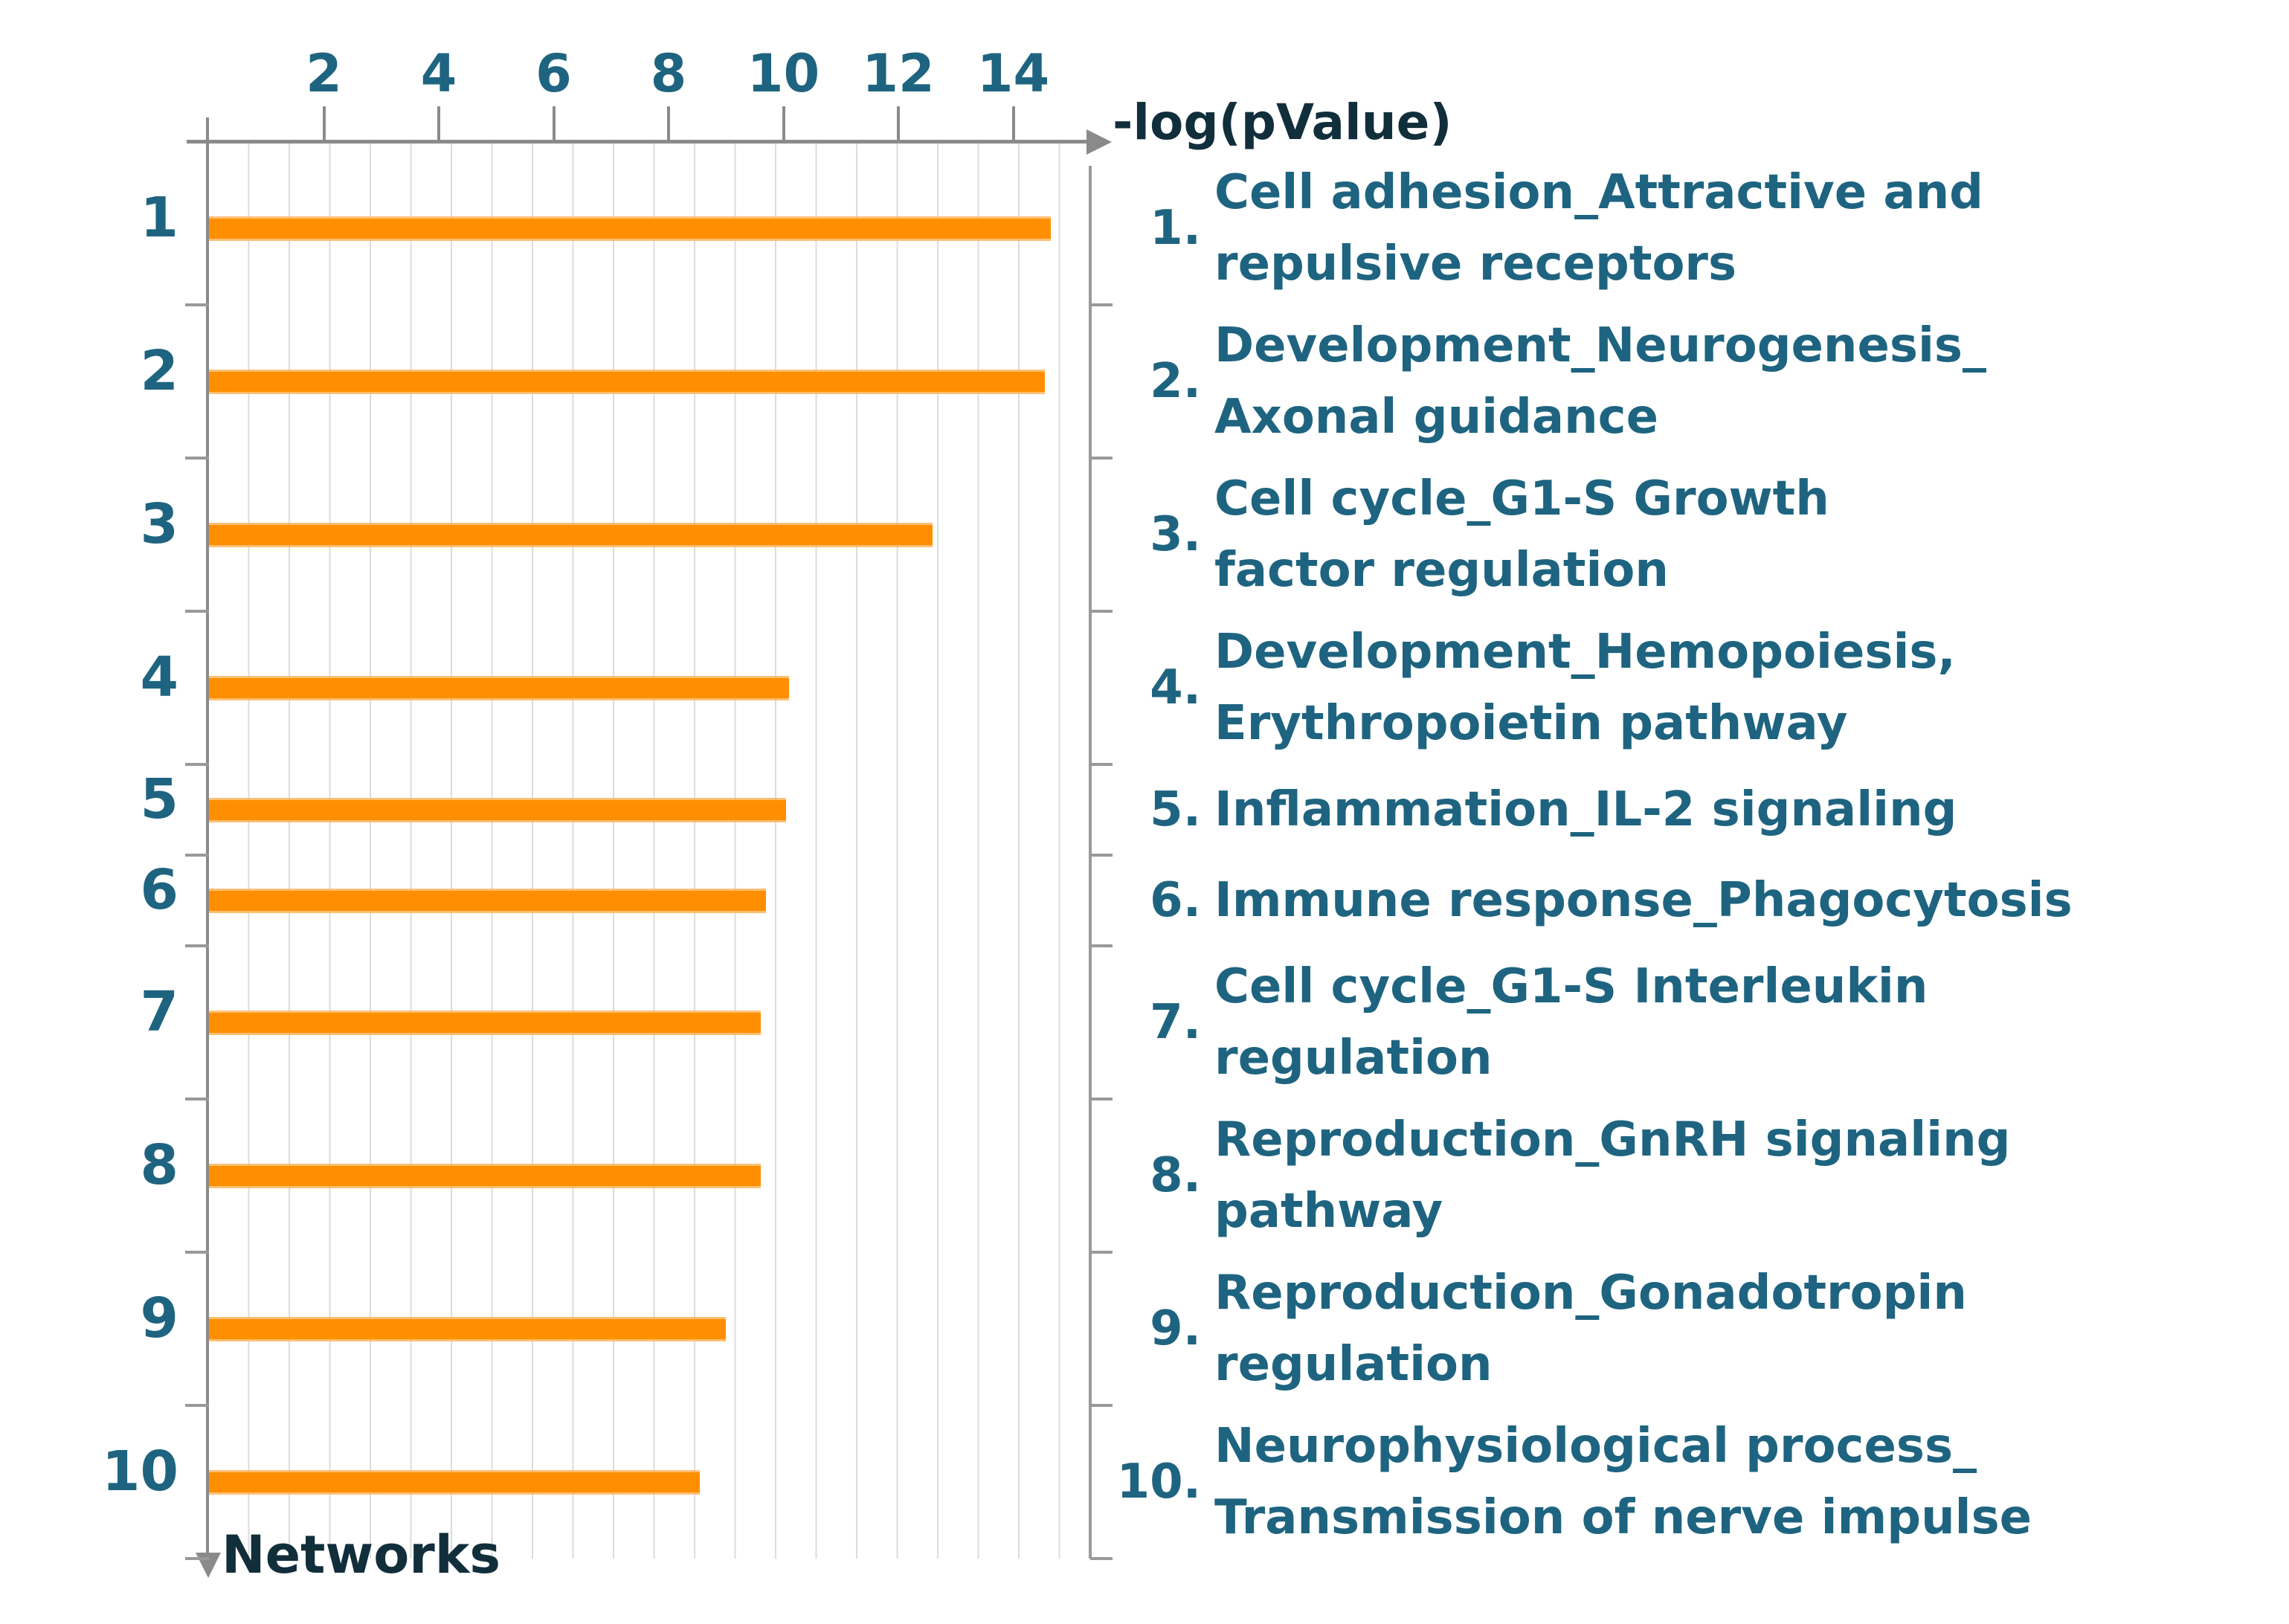  I want to click on category-label: 9, so click(159, 1318).